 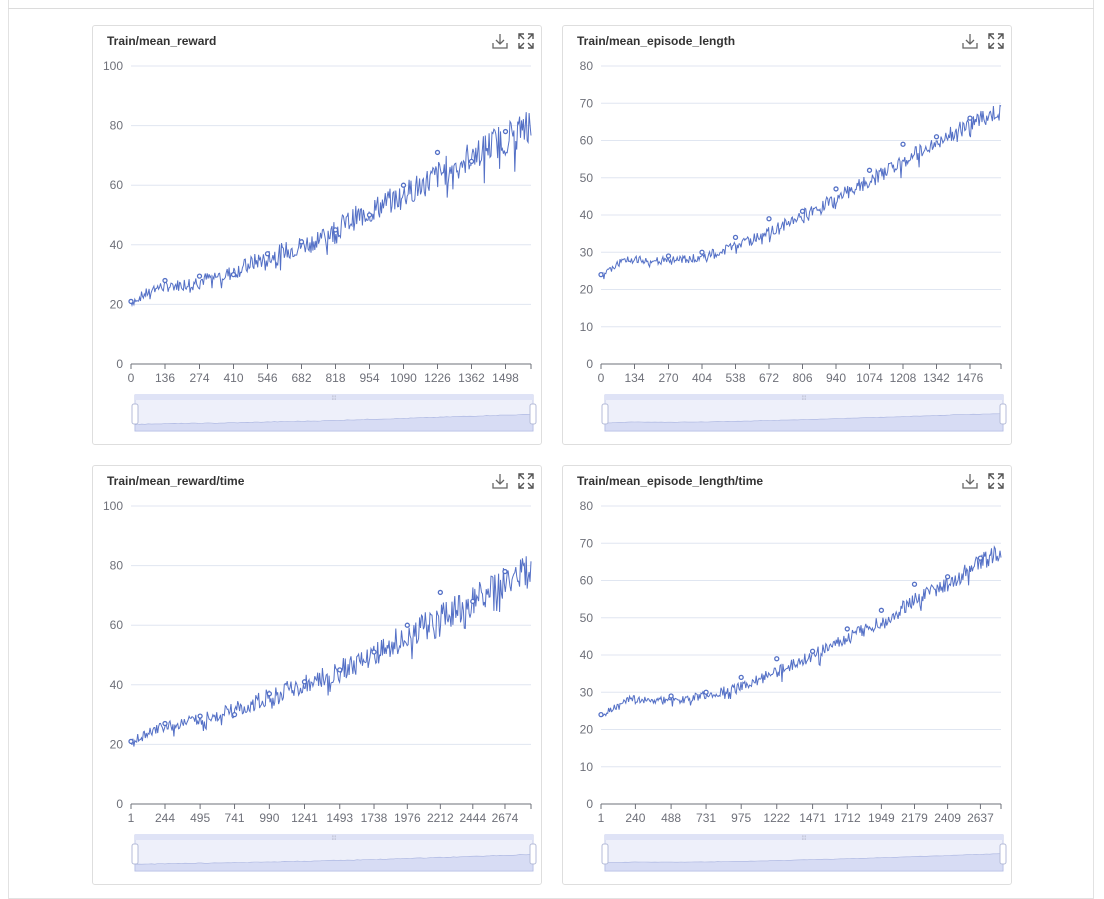 I want to click on x-tick-label: 546, so click(x=267, y=378).